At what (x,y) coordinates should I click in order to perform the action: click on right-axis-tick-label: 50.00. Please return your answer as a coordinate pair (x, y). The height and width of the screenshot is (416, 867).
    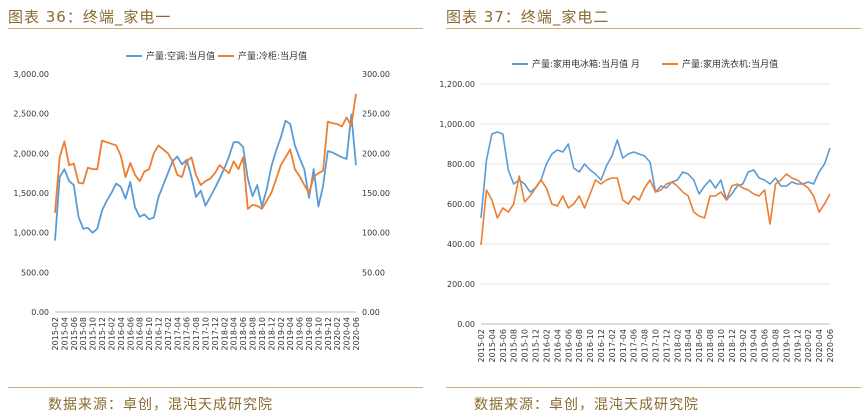
    Looking at the image, I should click on (373, 272).